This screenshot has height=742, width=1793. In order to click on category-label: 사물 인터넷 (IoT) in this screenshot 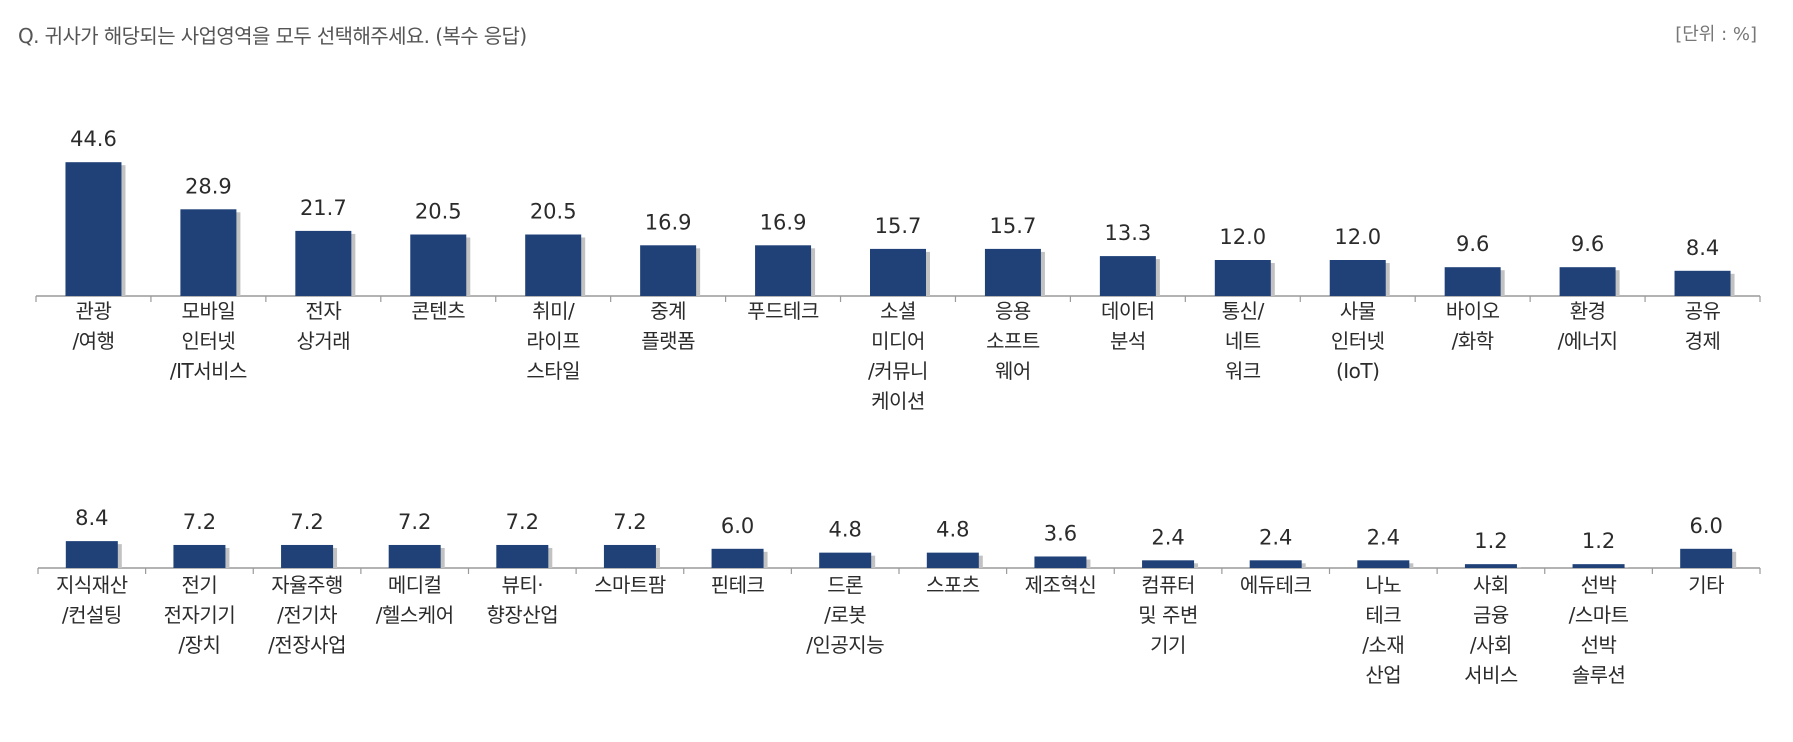, I will do `click(1358, 341)`.